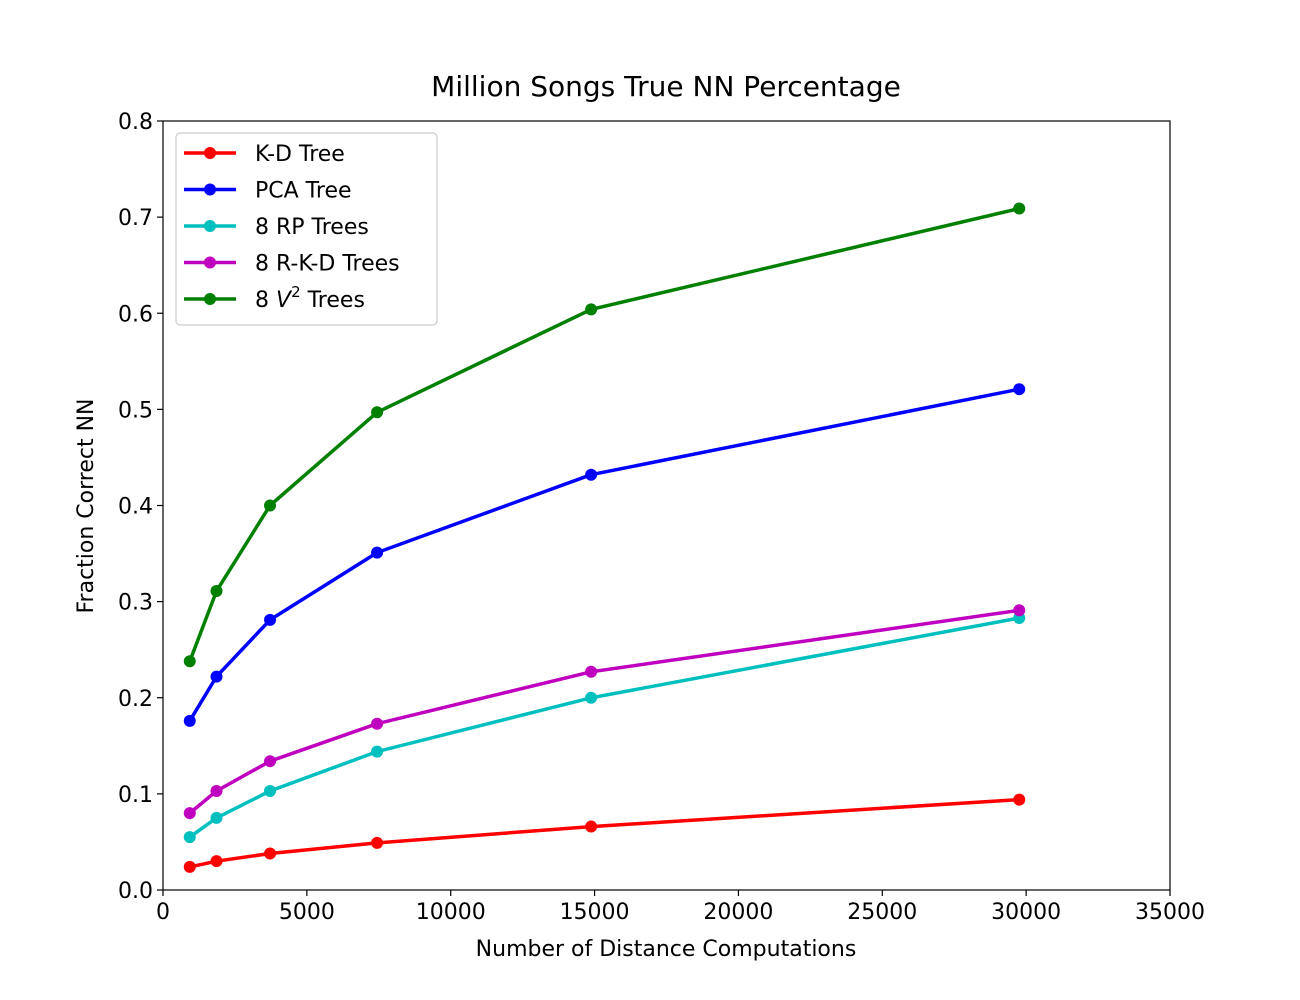  What do you see at coordinates (303, 191) in the screenshot?
I see `legend-label: PCA Tree` at bounding box center [303, 191].